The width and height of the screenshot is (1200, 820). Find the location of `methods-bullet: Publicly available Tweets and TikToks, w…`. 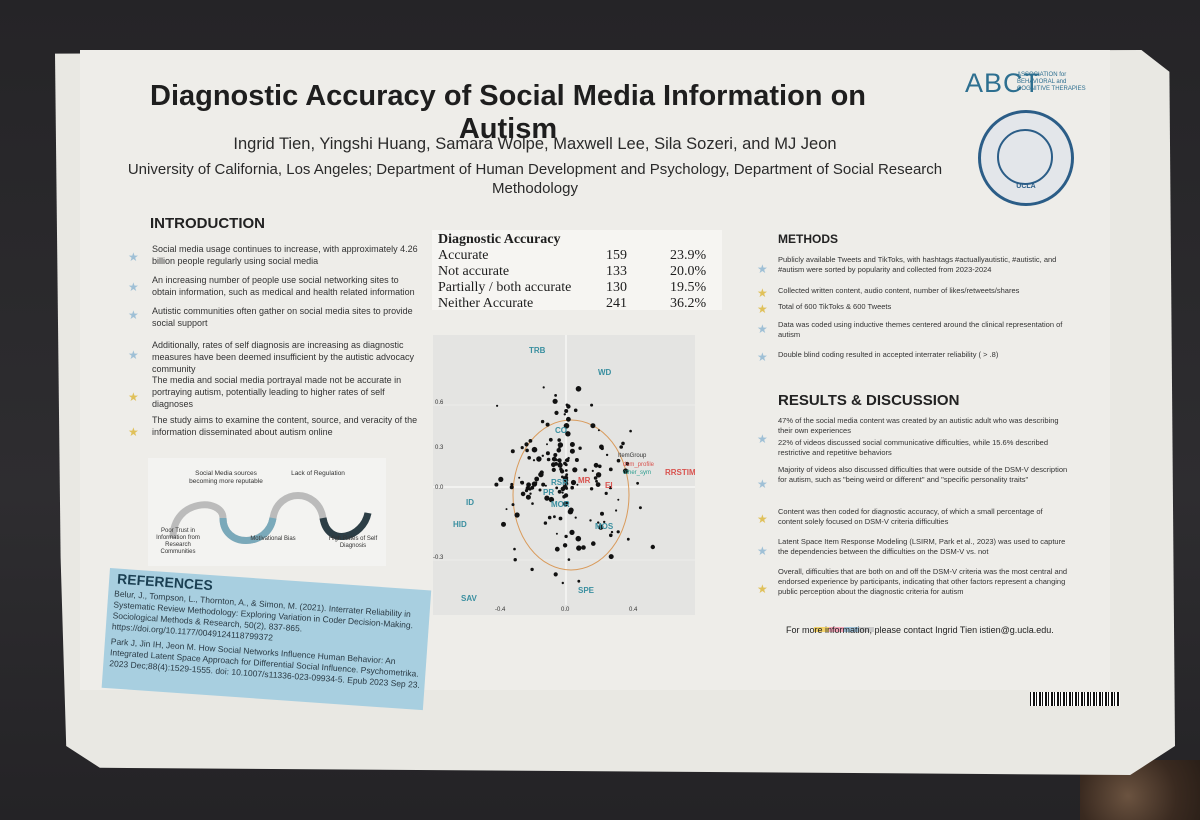

methods-bullet: Publicly available Tweets and TikToks, w… is located at coordinates (917, 264).